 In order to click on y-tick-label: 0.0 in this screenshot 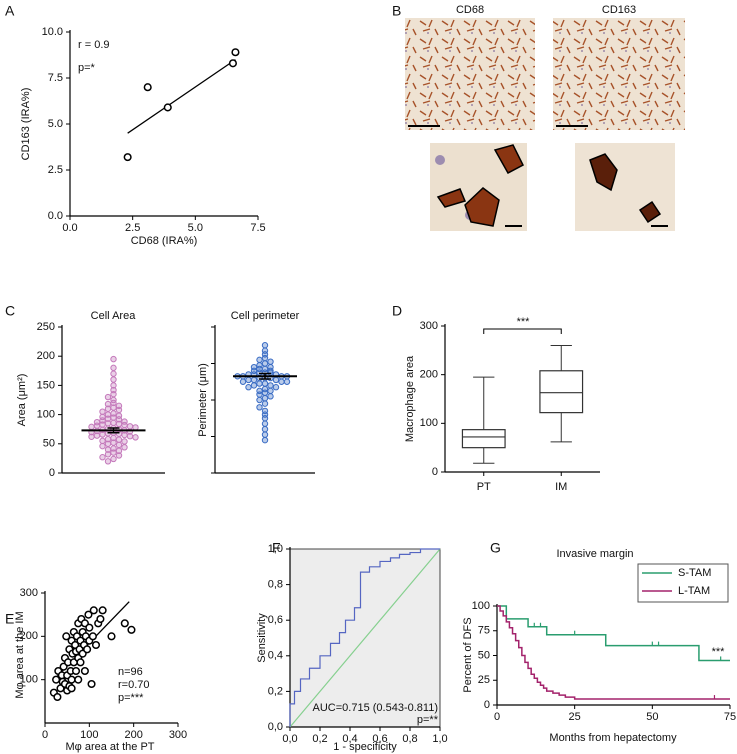, I will do `click(55, 216)`.